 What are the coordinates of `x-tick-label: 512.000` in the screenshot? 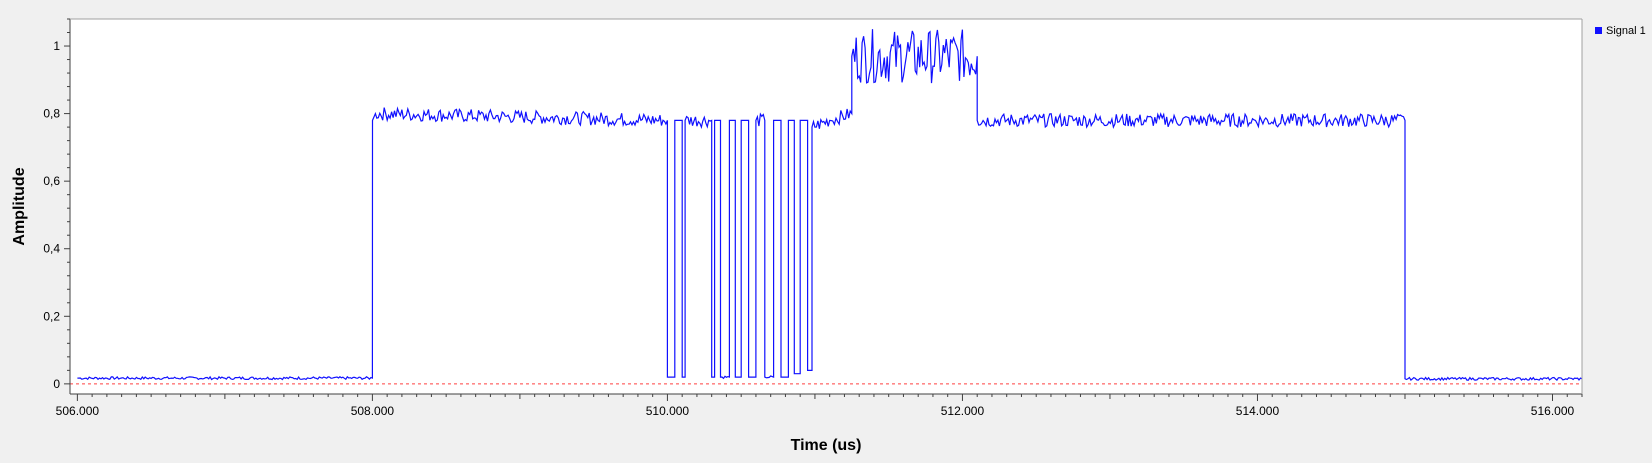 It's located at (963, 411).